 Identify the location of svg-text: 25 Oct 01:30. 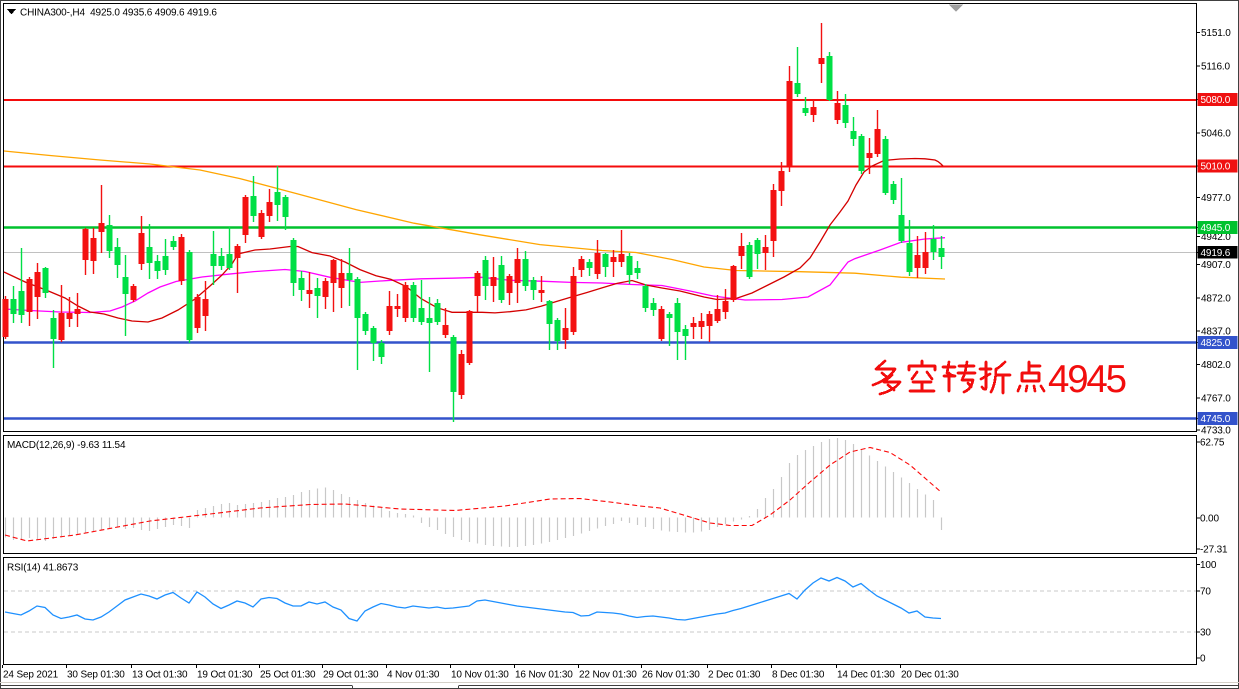
(288, 675).